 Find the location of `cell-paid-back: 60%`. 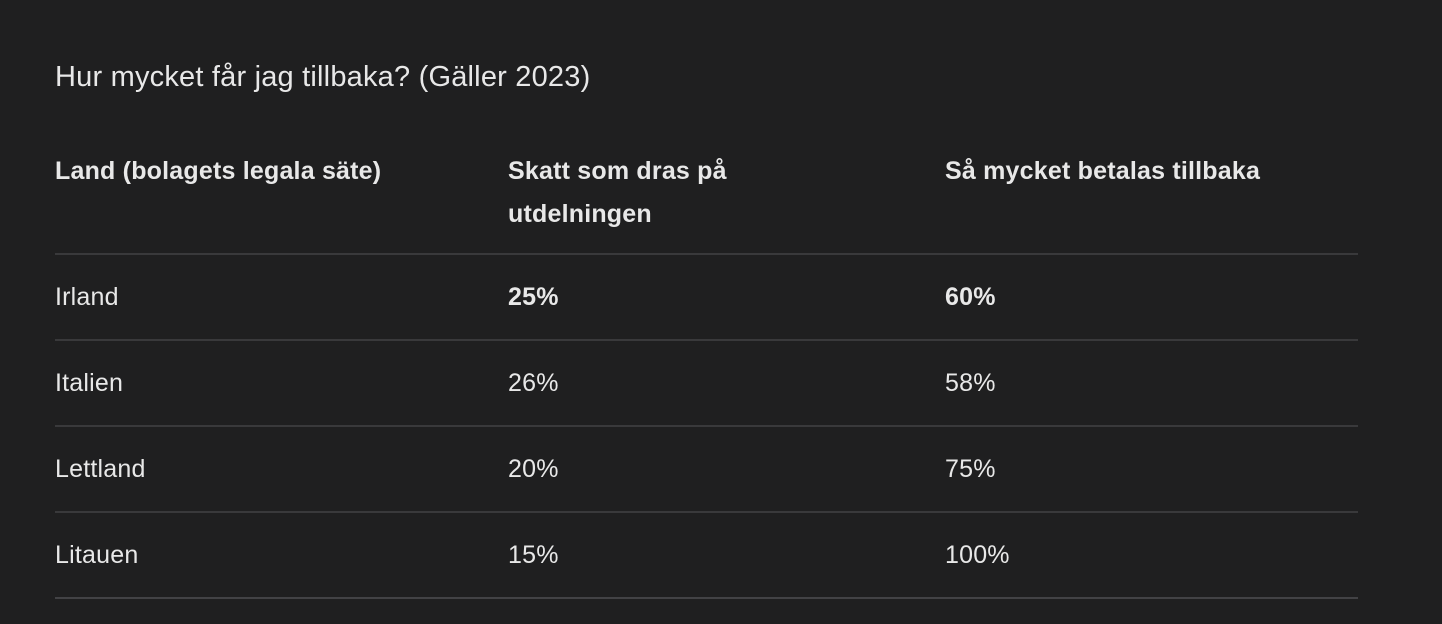

cell-paid-back: 60% is located at coordinates (970, 297).